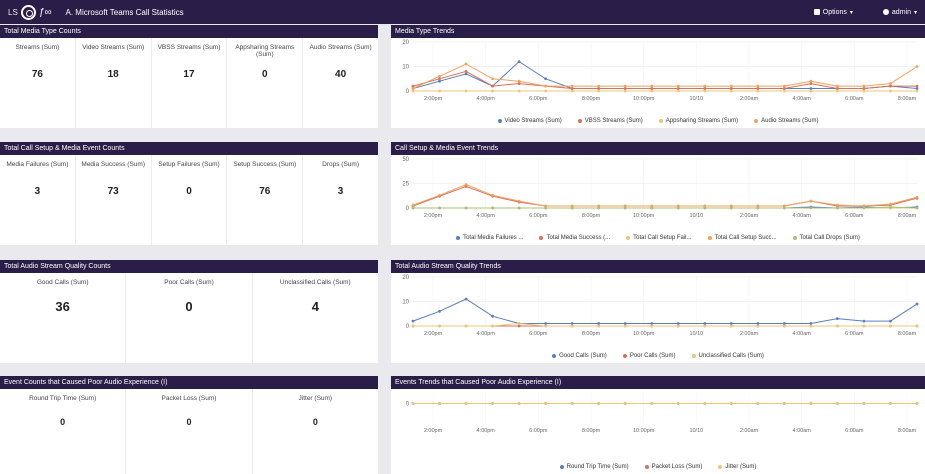  Describe the element at coordinates (658, 148) in the screenshot. I see `panel-title: Call Setup & Media Event Trends` at that location.